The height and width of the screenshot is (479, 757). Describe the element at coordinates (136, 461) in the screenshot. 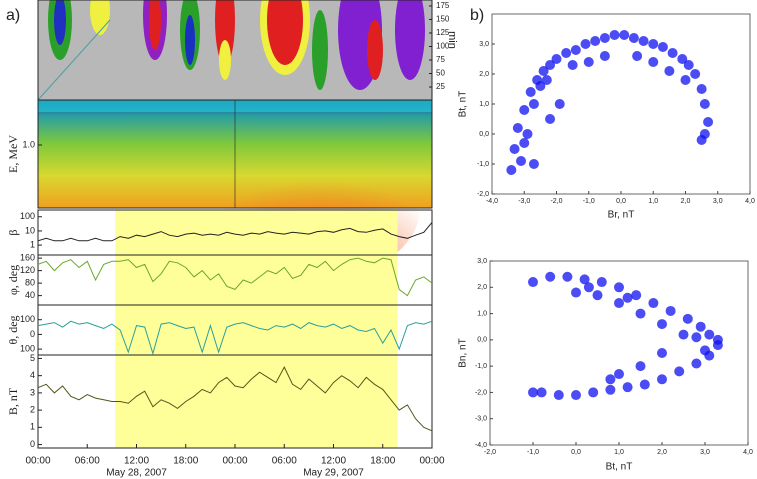

I see `x-tick-label: 12:00` at that location.